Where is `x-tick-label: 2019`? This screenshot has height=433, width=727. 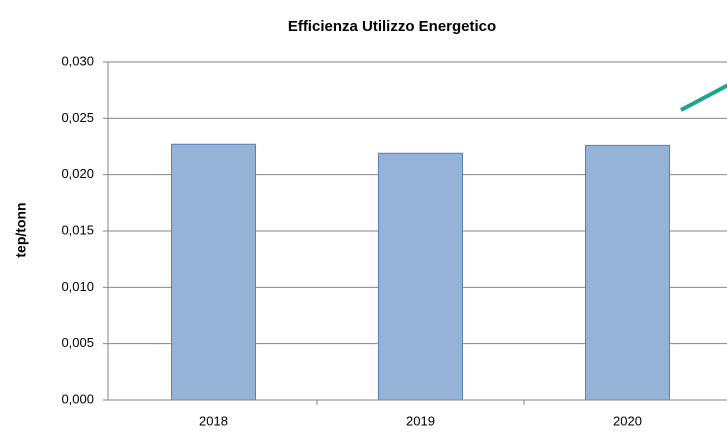 x-tick-label: 2019 is located at coordinates (420, 420).